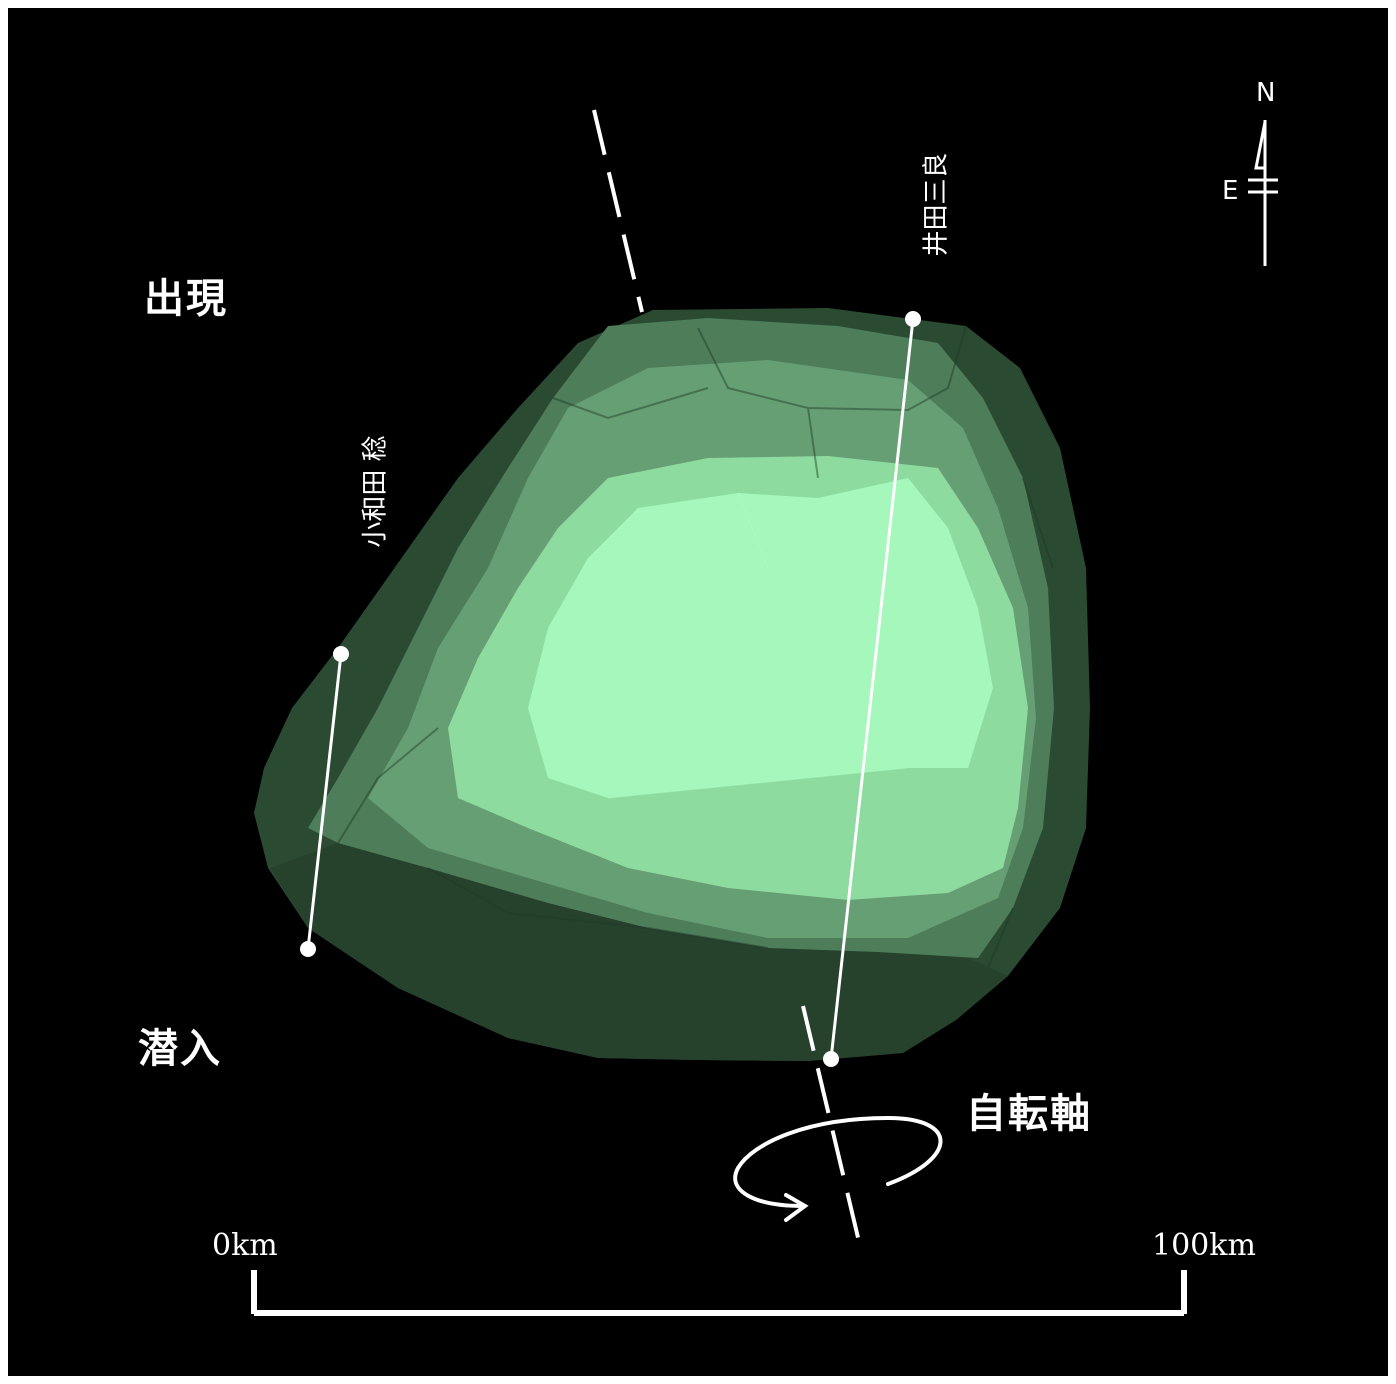  What do you see at coordinates (1204, 1245) in the screenshot?
I see `scale-end-label: 100km` at bounding box center [1204, 1245].